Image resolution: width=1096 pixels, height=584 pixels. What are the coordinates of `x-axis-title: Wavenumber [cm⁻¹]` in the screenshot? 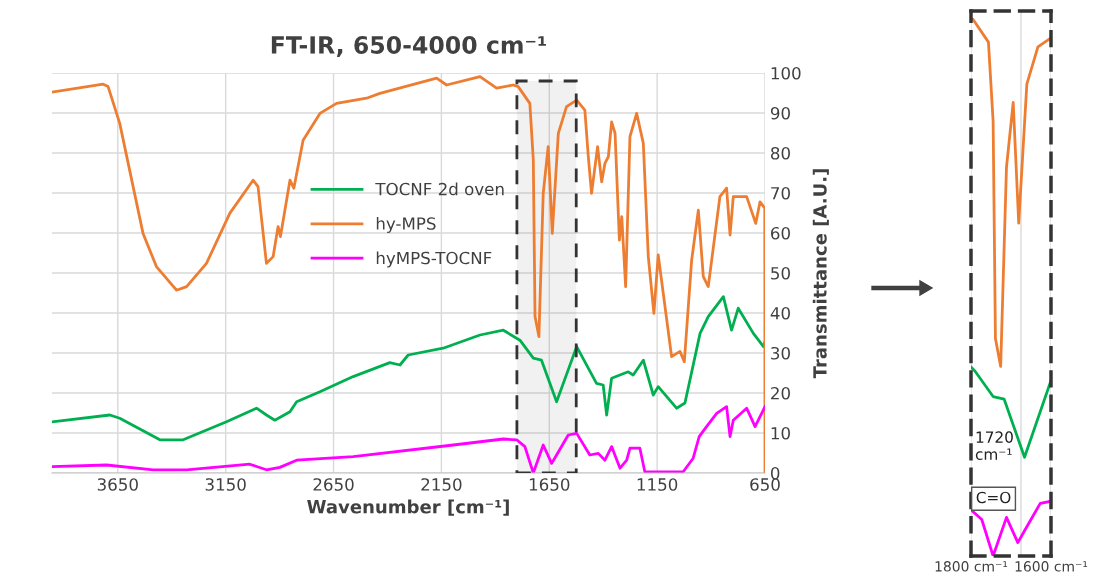 It's located at (408, 507).